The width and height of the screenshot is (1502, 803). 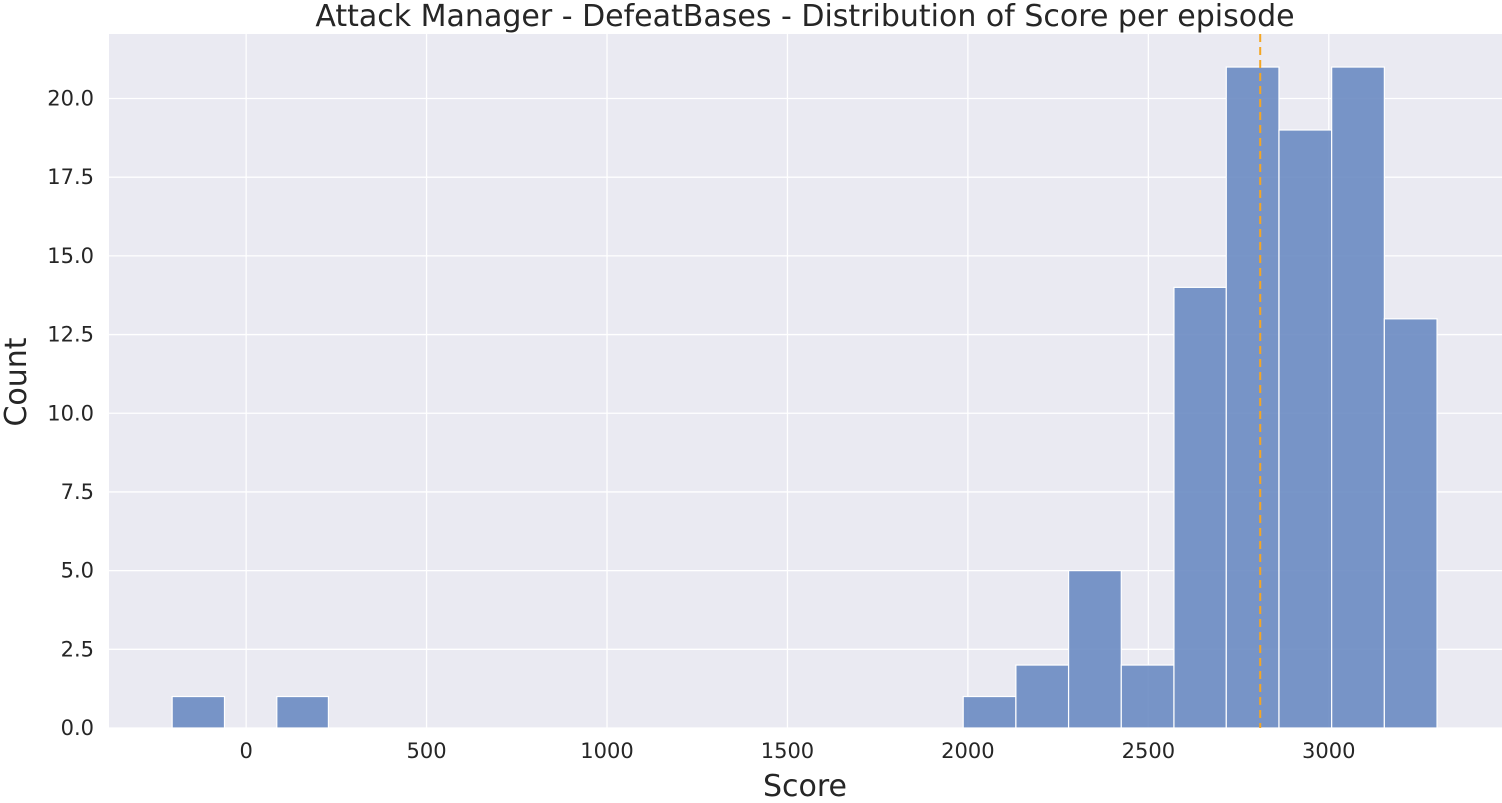 What do you see at coordinates (1328, 751) in the screenshot?
I see `x-tick-label: 3000` at bounding box center [1328, 751].